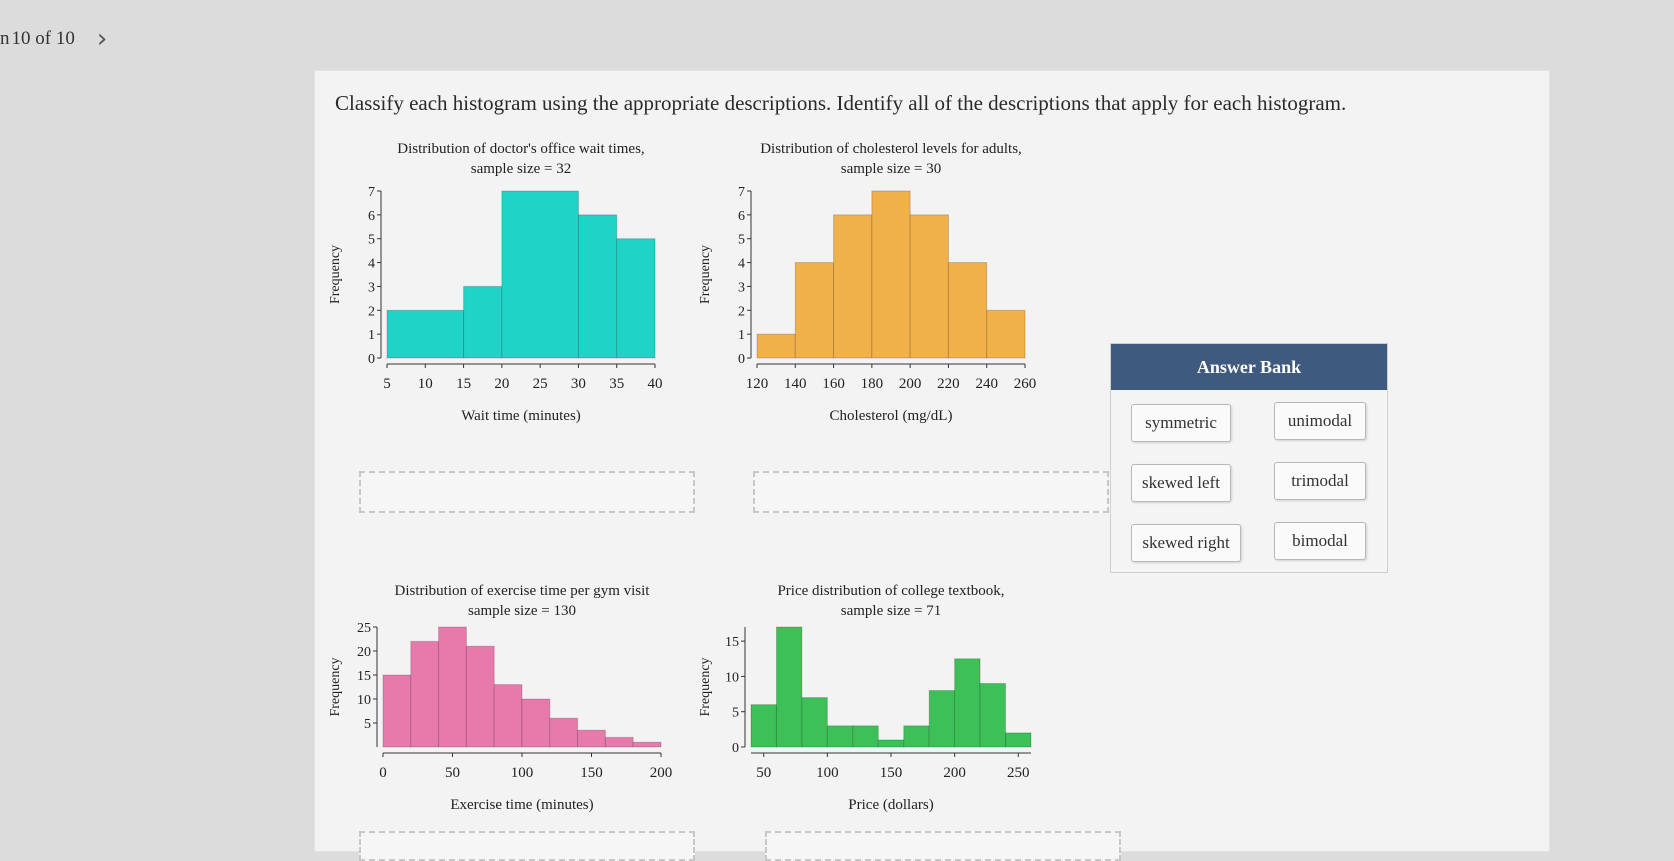 This screenshot has width=1674, height=861. What do you see at coordinates (527, 492) in the screenshot?
I see `dropzone-wait-times` at bounding box center [527, 492].